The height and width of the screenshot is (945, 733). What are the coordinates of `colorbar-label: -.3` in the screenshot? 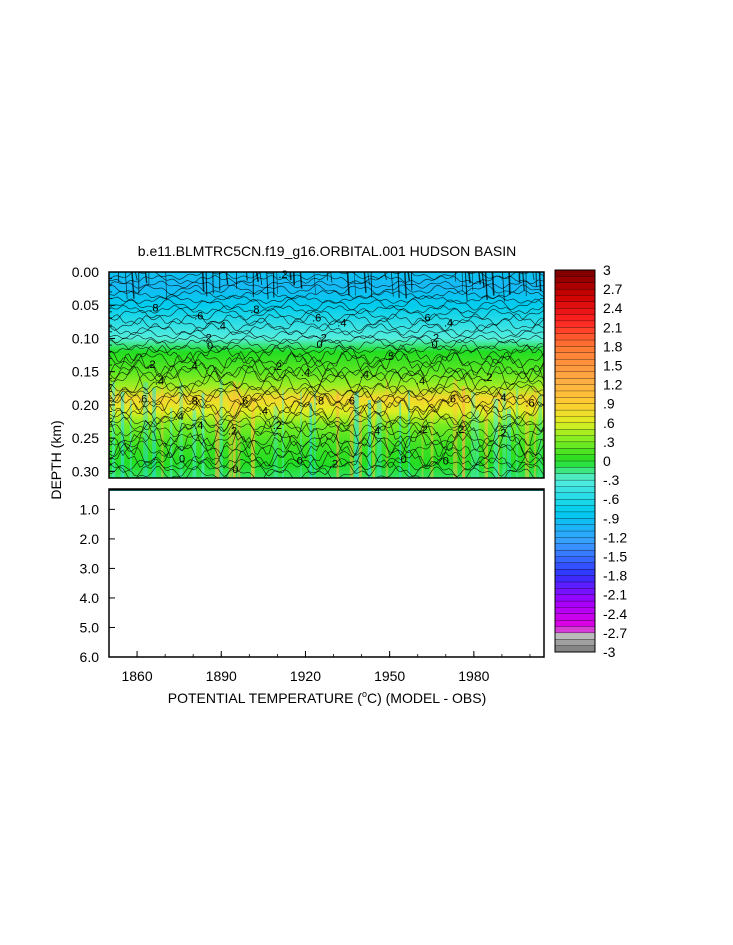 It's located at (611, 480).